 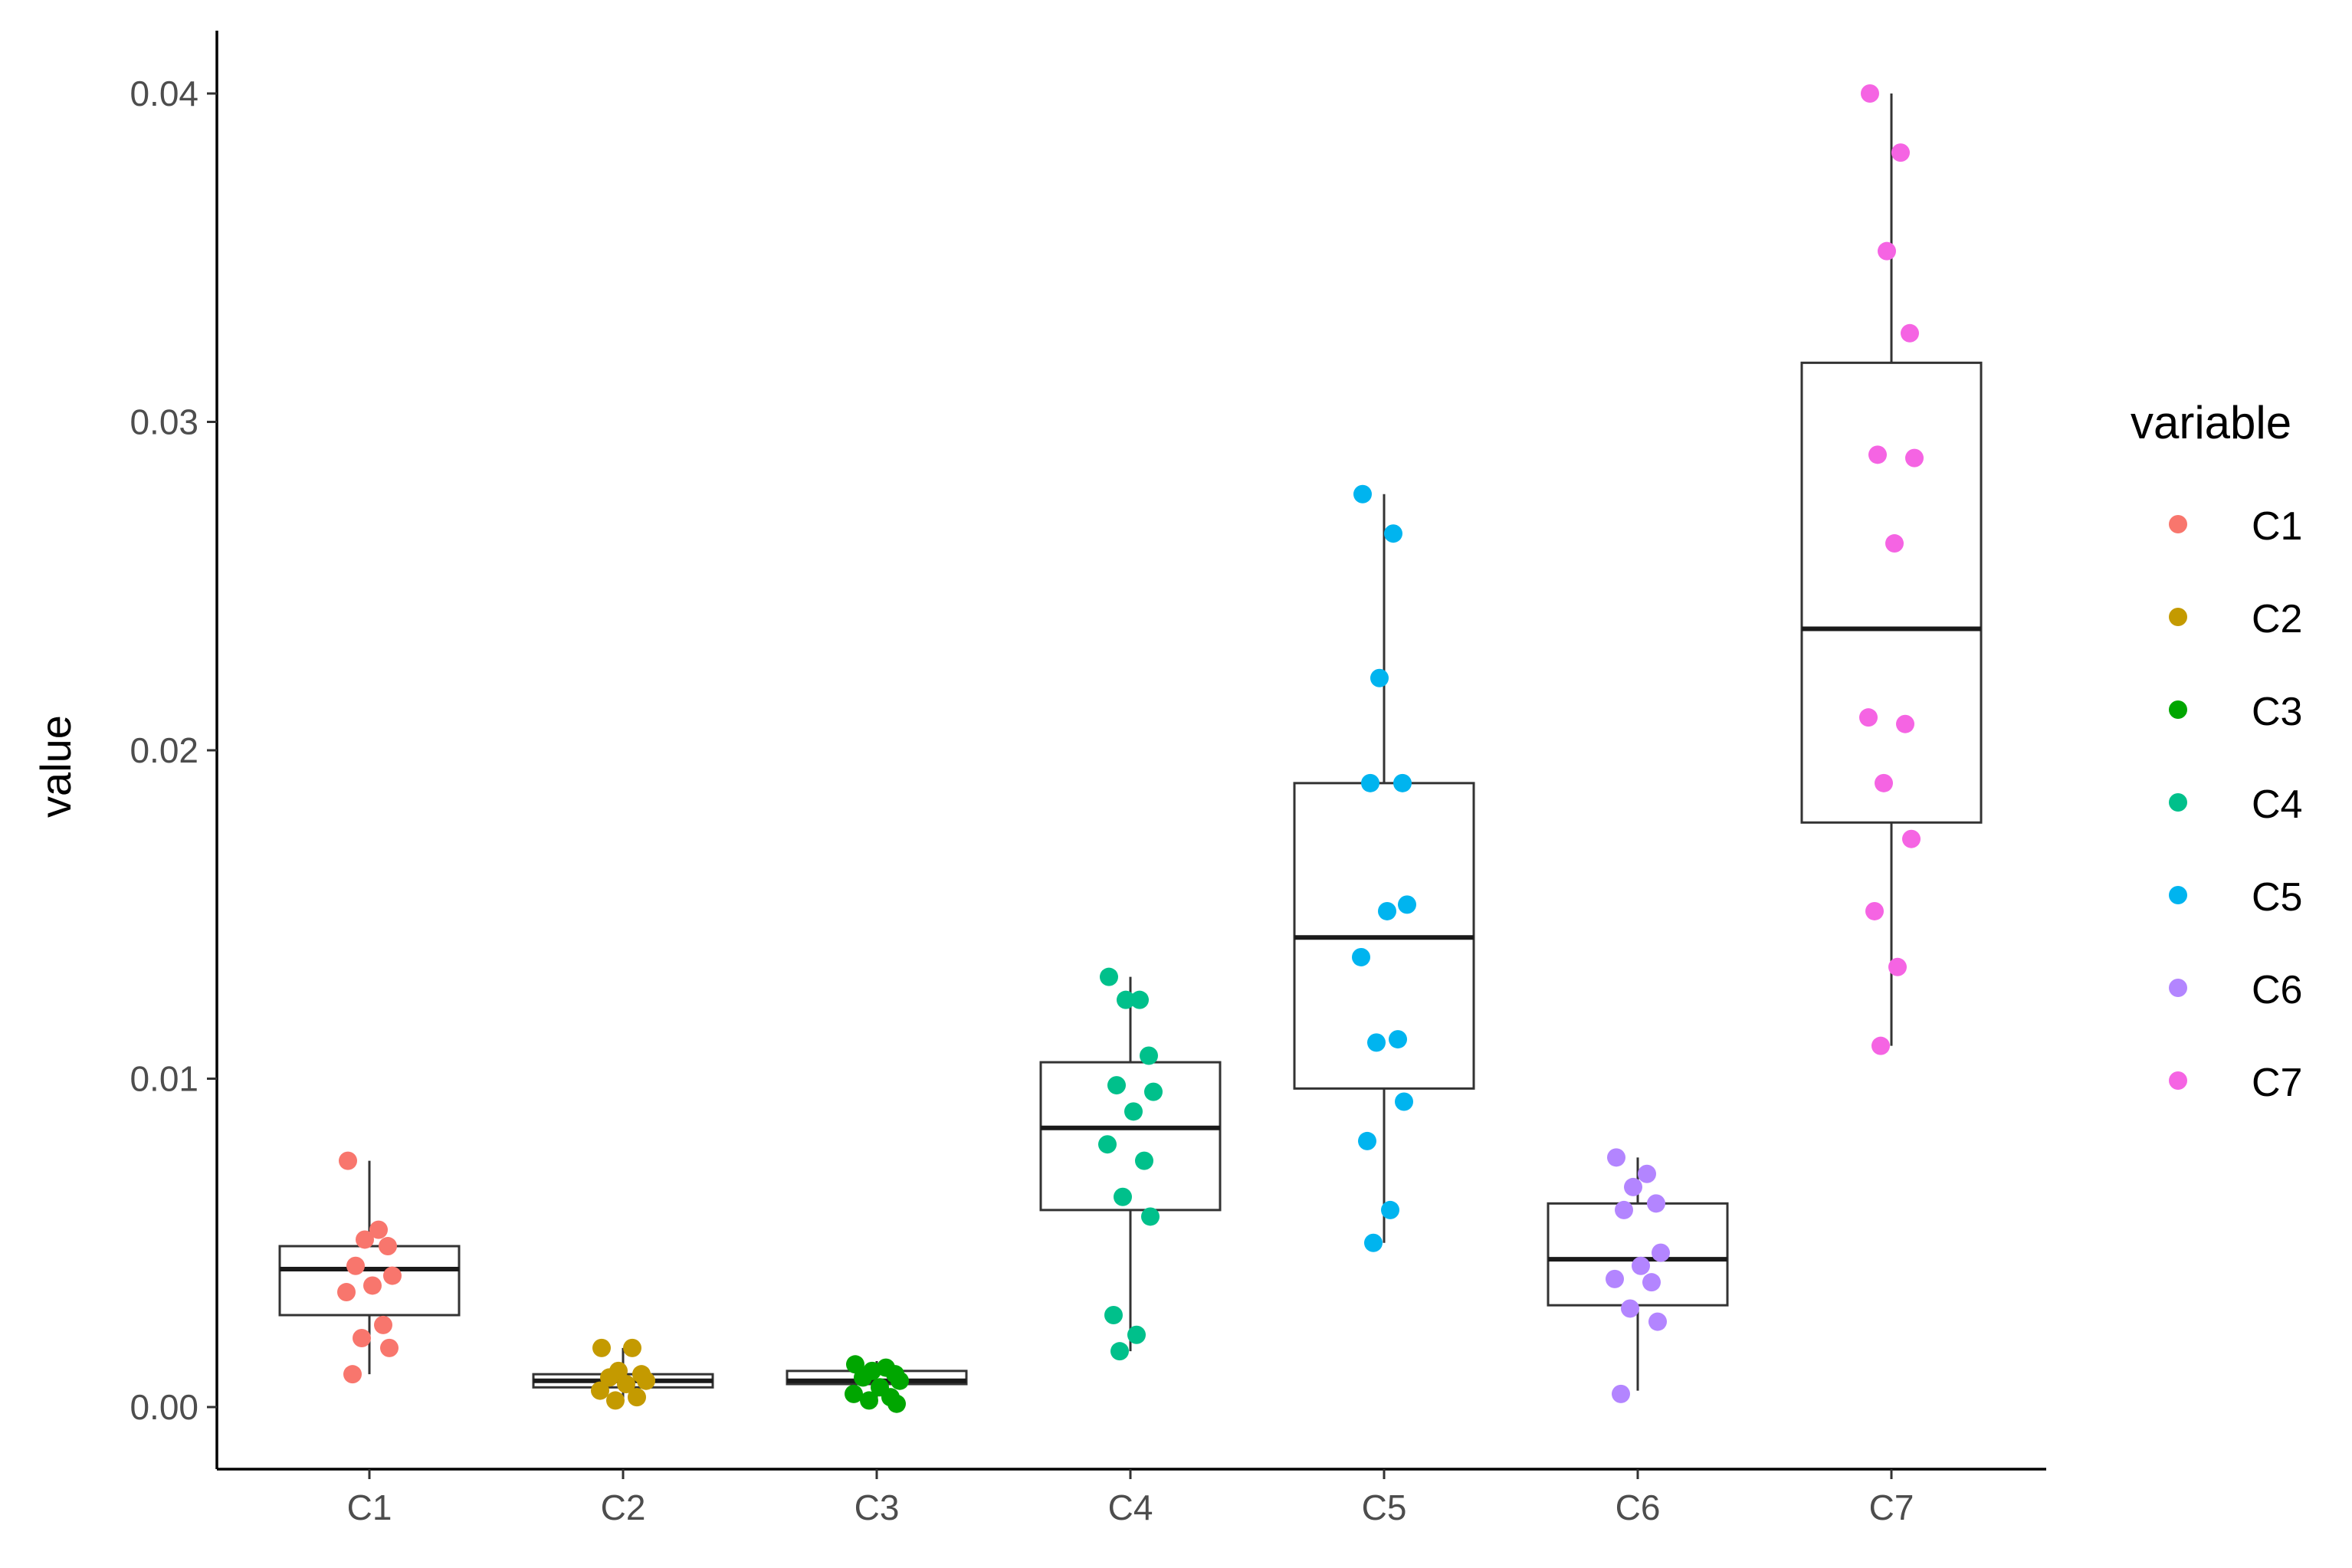 I want to click on y-tick-label: 0.00, so click(x=164, y=1407).